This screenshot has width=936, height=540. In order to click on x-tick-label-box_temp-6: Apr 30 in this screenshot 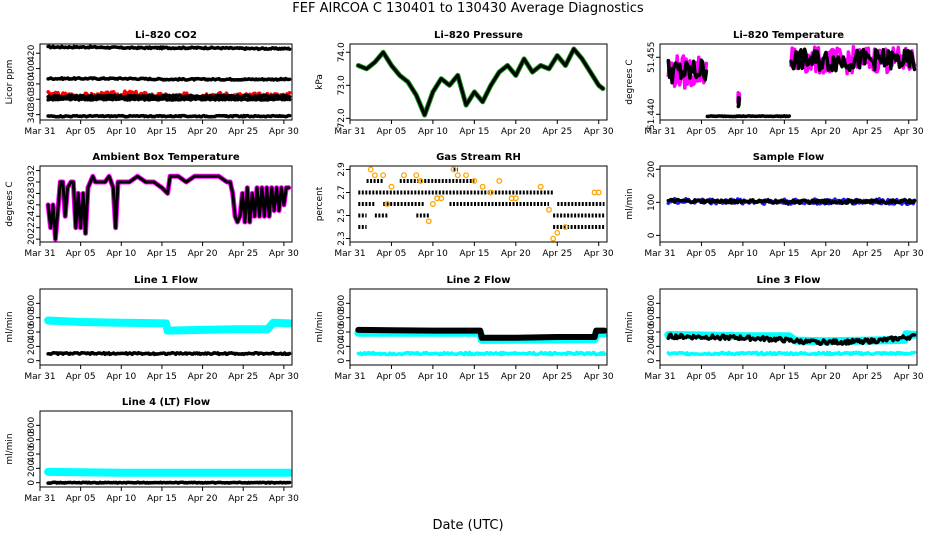, I will do `click(284, 254)`.